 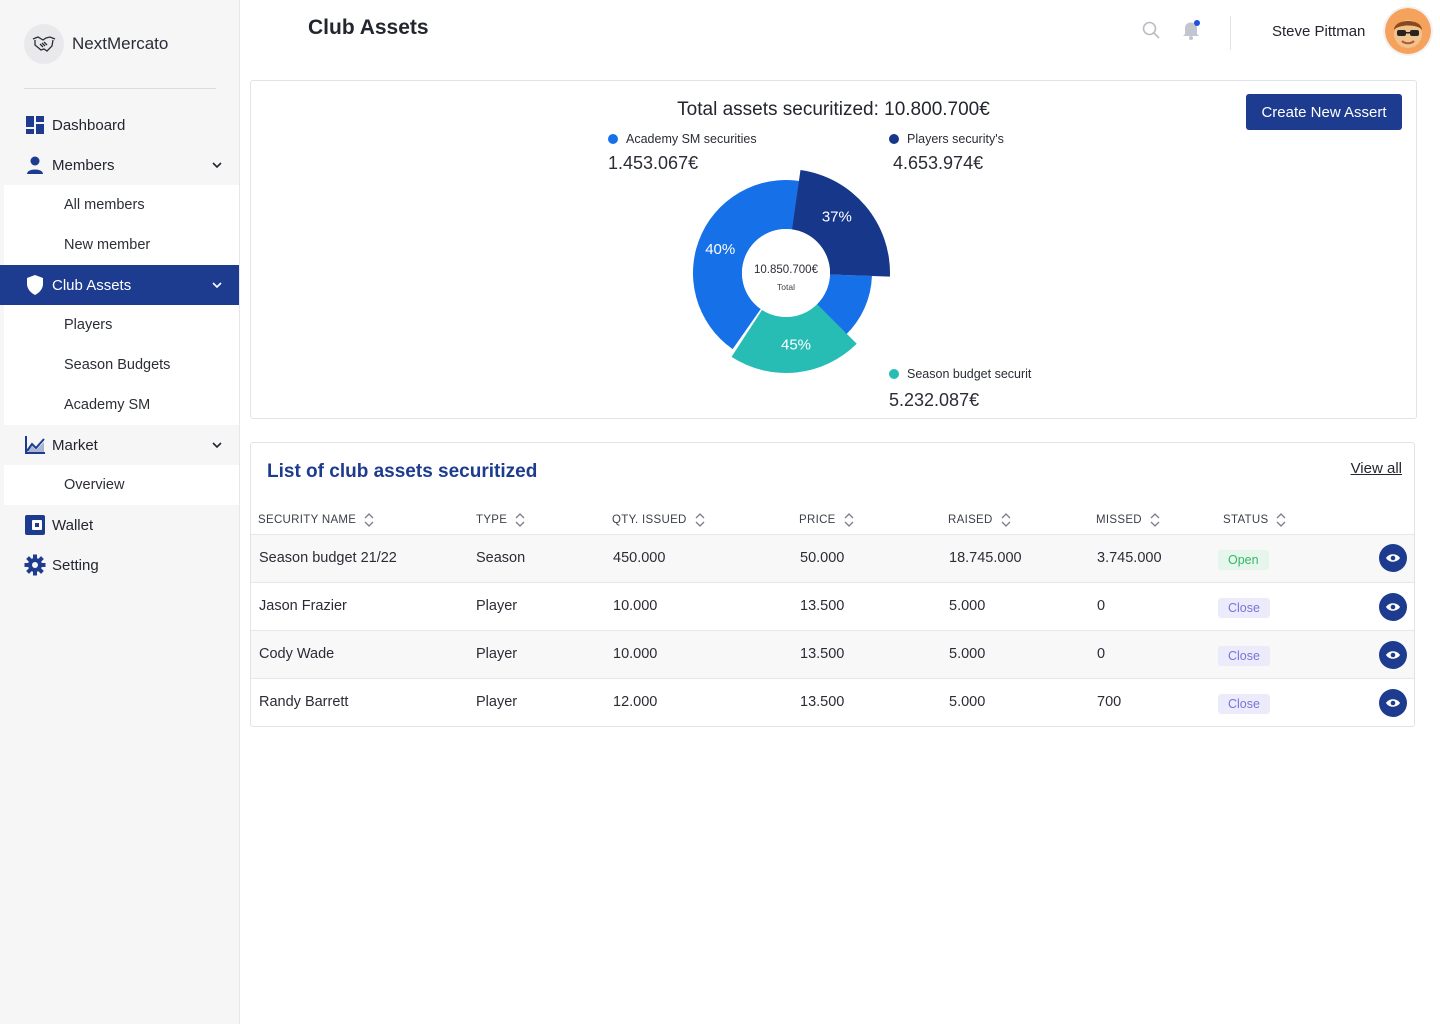 I want to click on sidebar-item-label: Setting, so click(x=75, y=565).